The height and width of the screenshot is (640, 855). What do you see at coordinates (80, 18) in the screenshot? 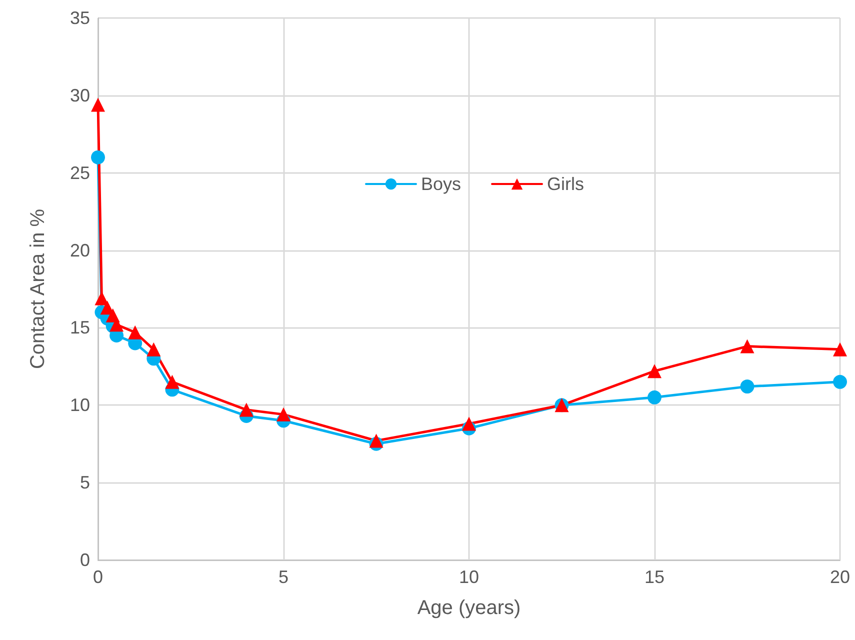
I see `y-tick-label: 35` at bounding box center [80, 18].